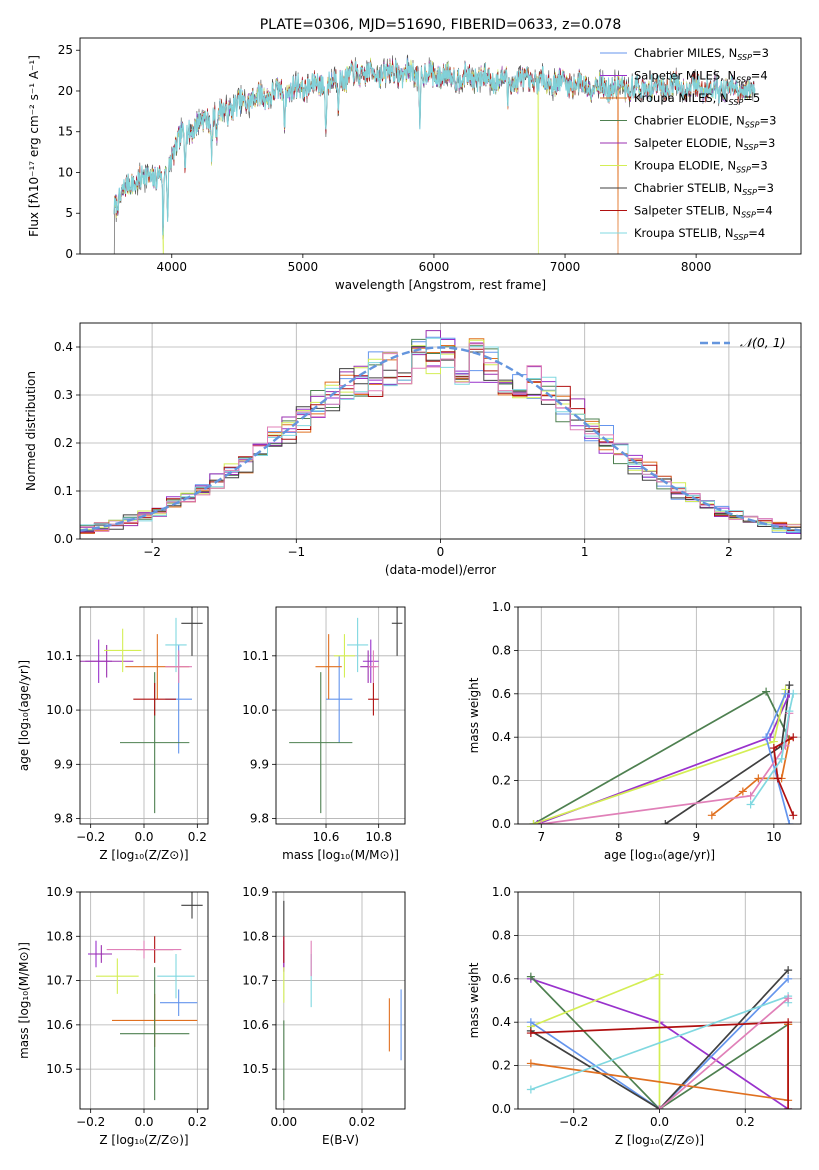  I want to click on spectrum-line, so click(434, 147).